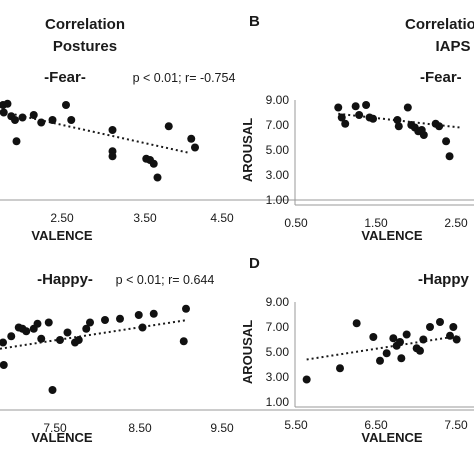 The image size is (474, 474). What do you see at coordinates (376, 425) in the screenshot?
I see `x-tick-label: 6.50` at bounding box center [376, 425].